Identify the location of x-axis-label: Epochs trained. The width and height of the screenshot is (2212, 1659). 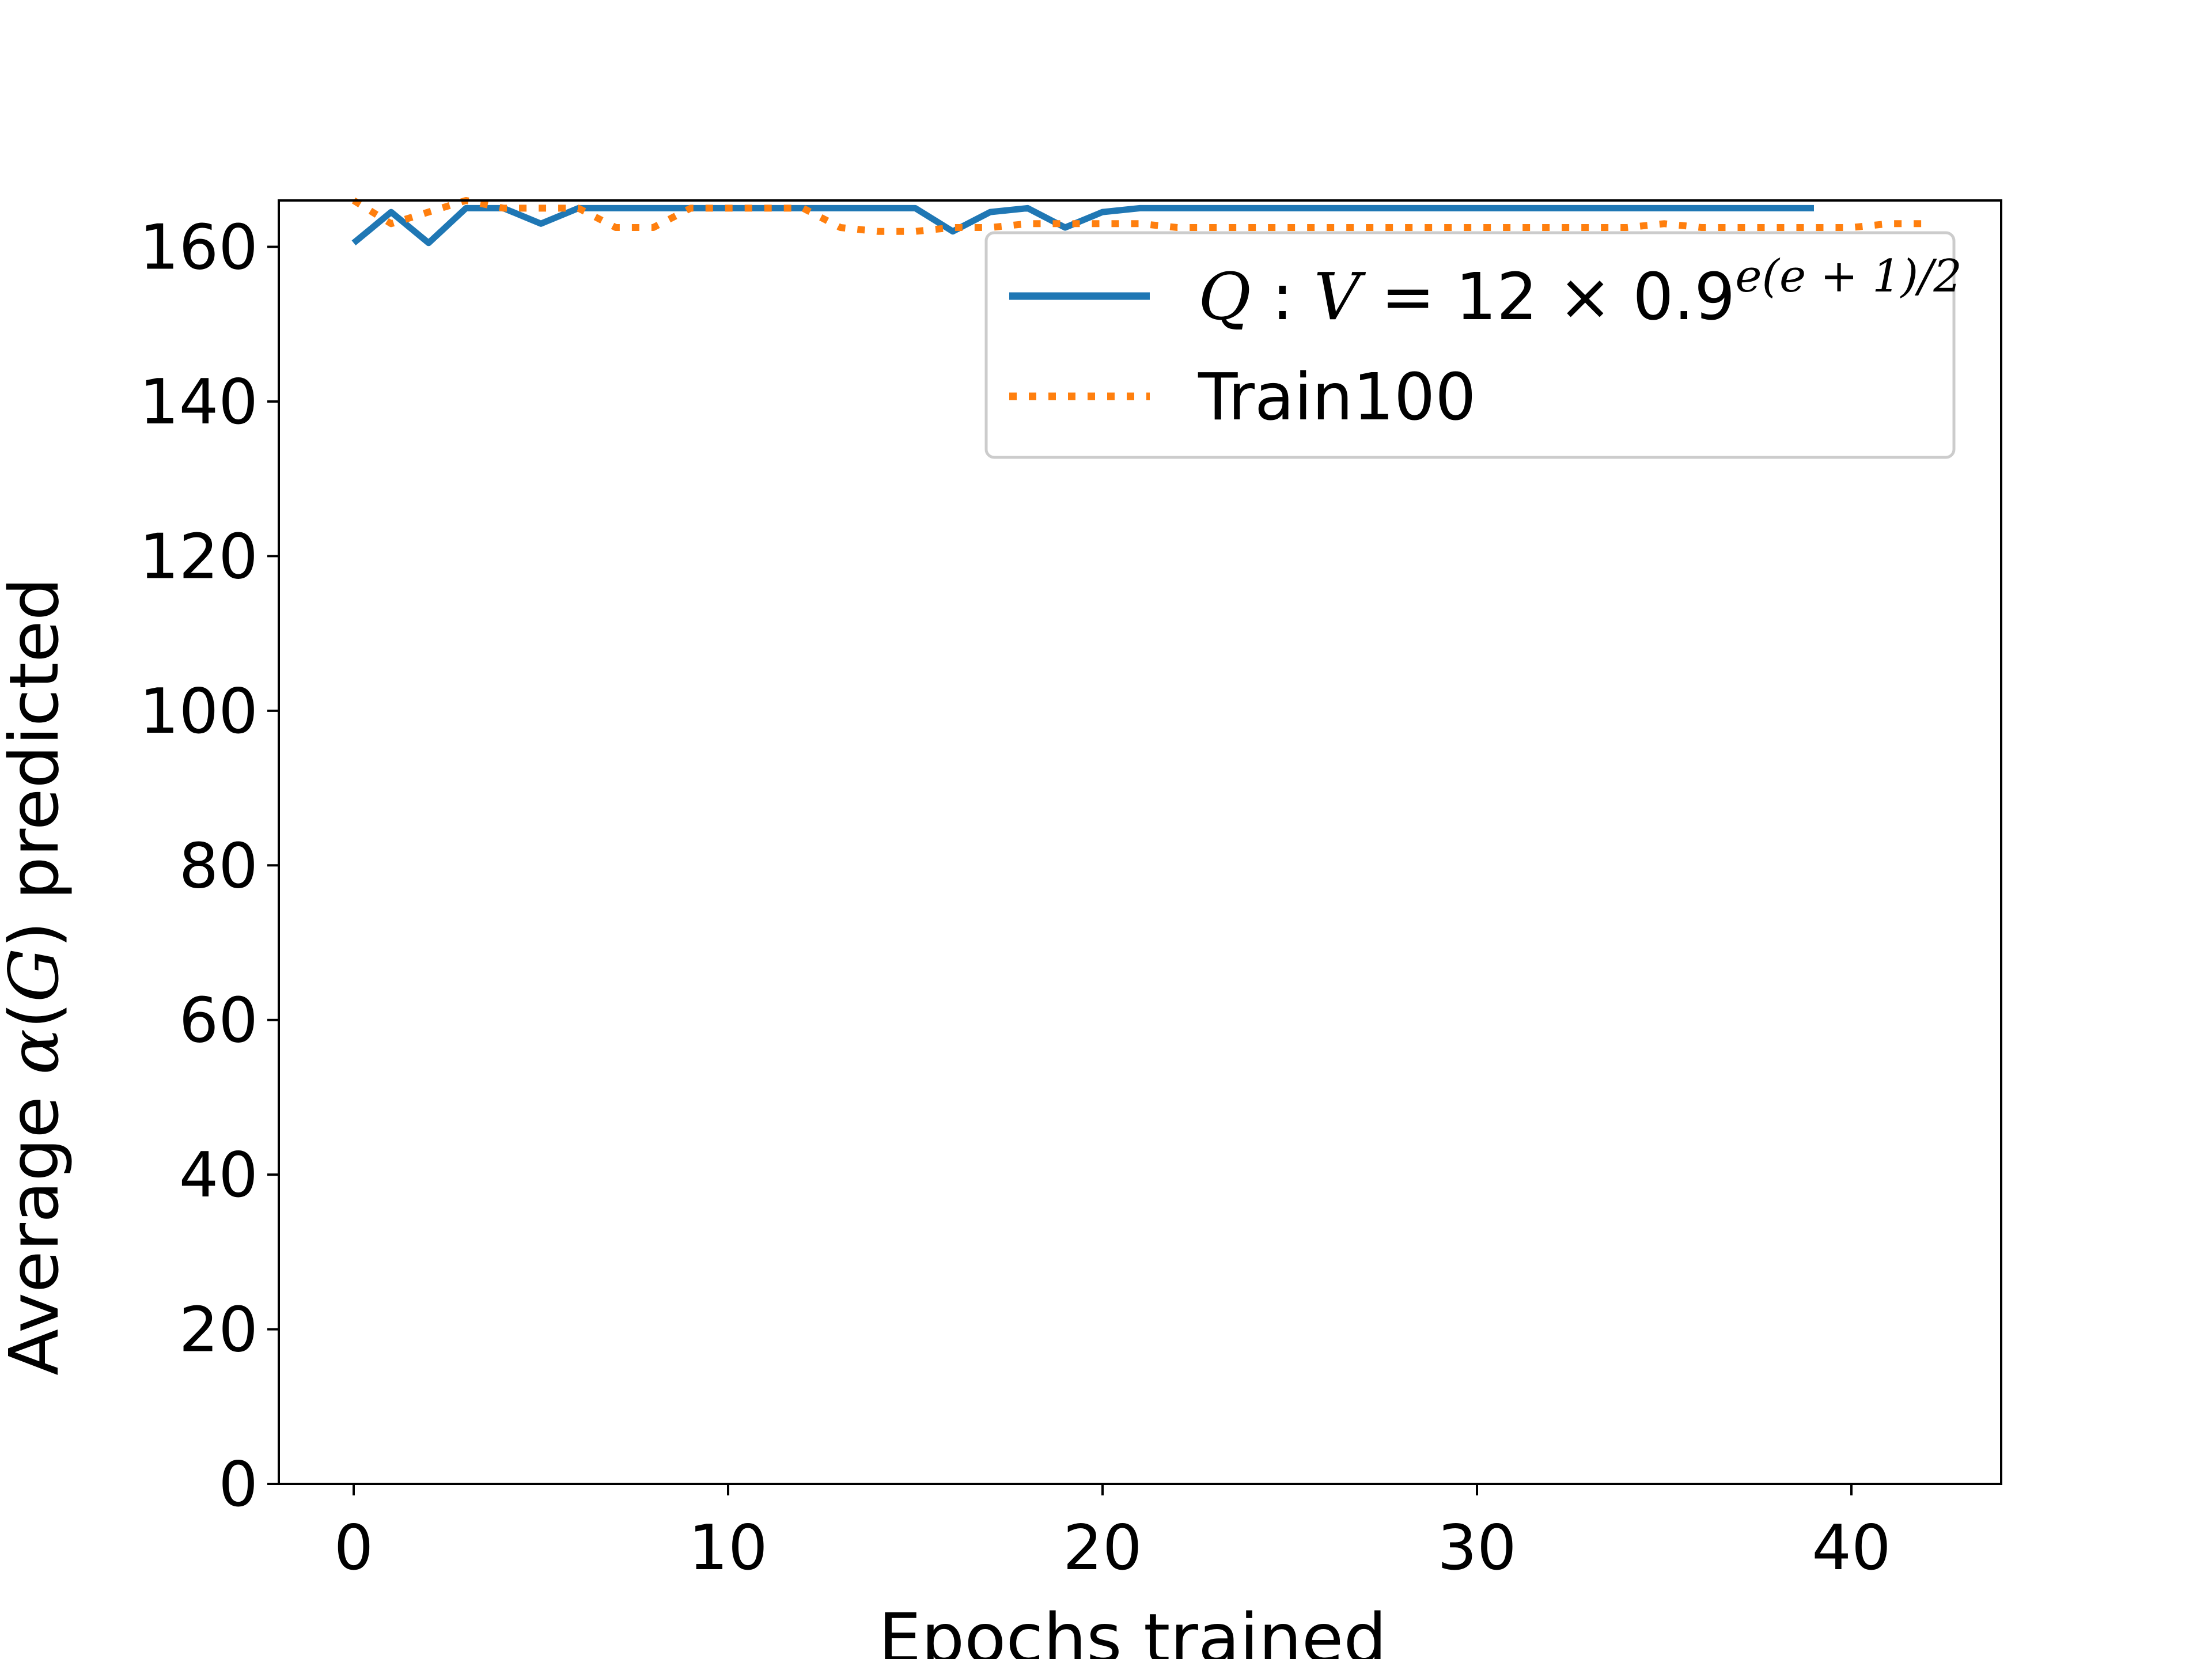
(1132, 1629).